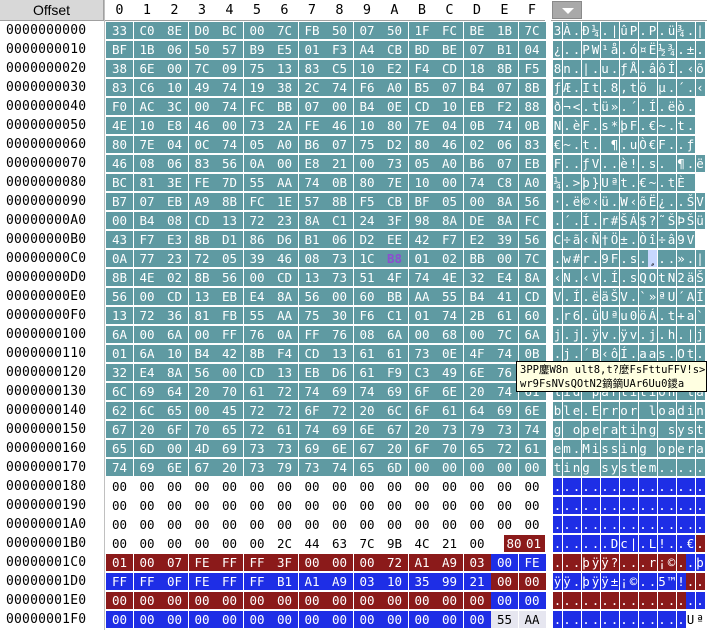  I want to click on hex-byte: 61, so click(257, 391).